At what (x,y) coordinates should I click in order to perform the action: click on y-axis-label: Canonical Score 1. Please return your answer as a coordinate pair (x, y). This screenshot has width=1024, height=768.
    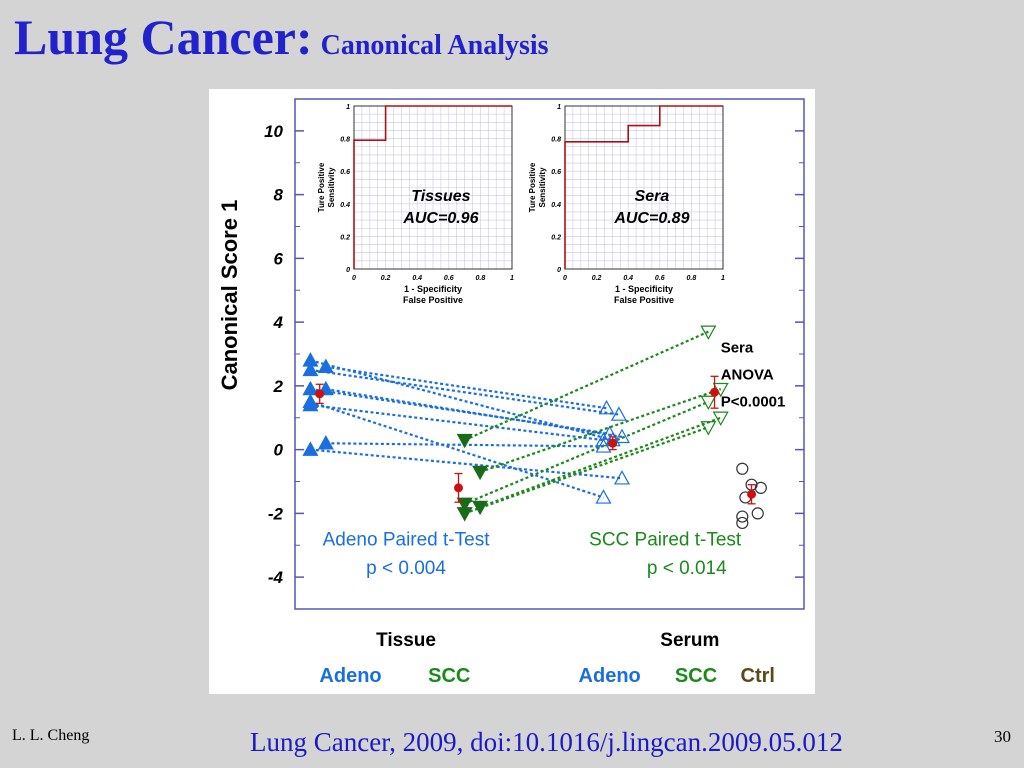
    Looking at the image, I should click on (229, 295).